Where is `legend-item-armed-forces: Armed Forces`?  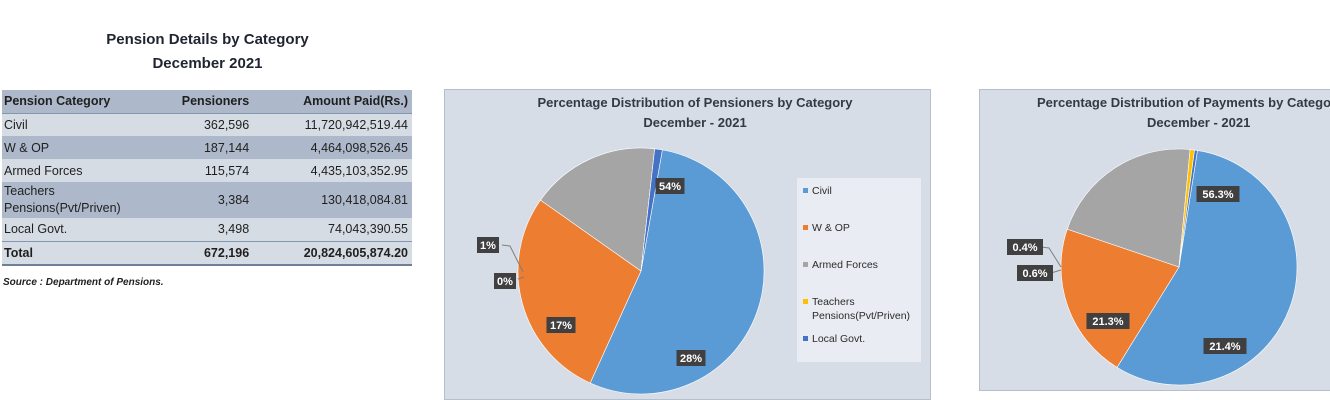
legend-item-armed-forces: Armed Forces is located at coordinates (862, 265).